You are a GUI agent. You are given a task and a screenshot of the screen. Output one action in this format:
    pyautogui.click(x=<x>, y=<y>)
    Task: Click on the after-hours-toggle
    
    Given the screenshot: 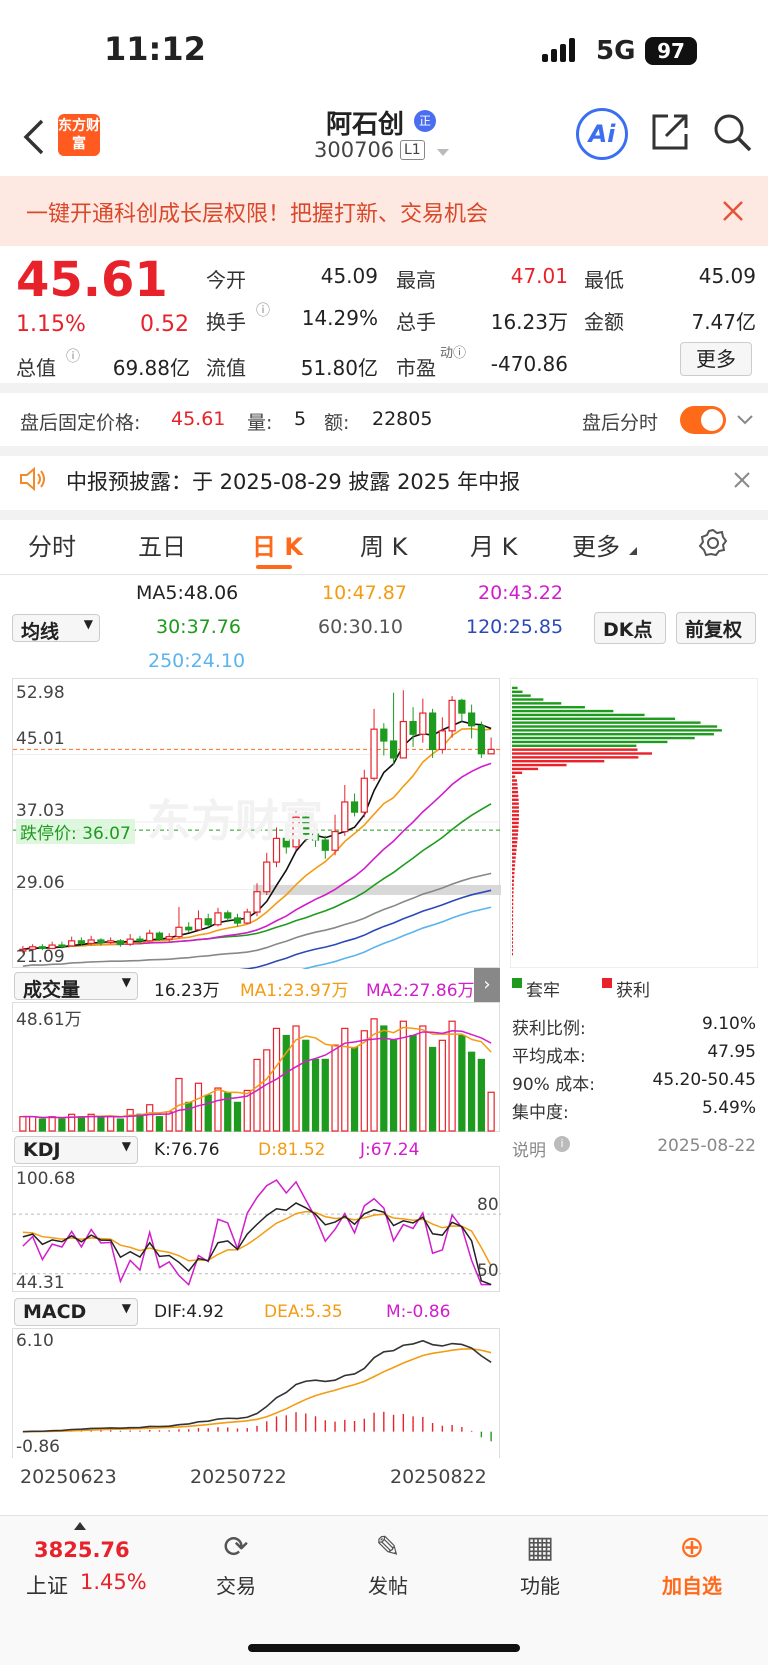 What is the action you would take?
    pyautogui.click(x=703, y=420)
    